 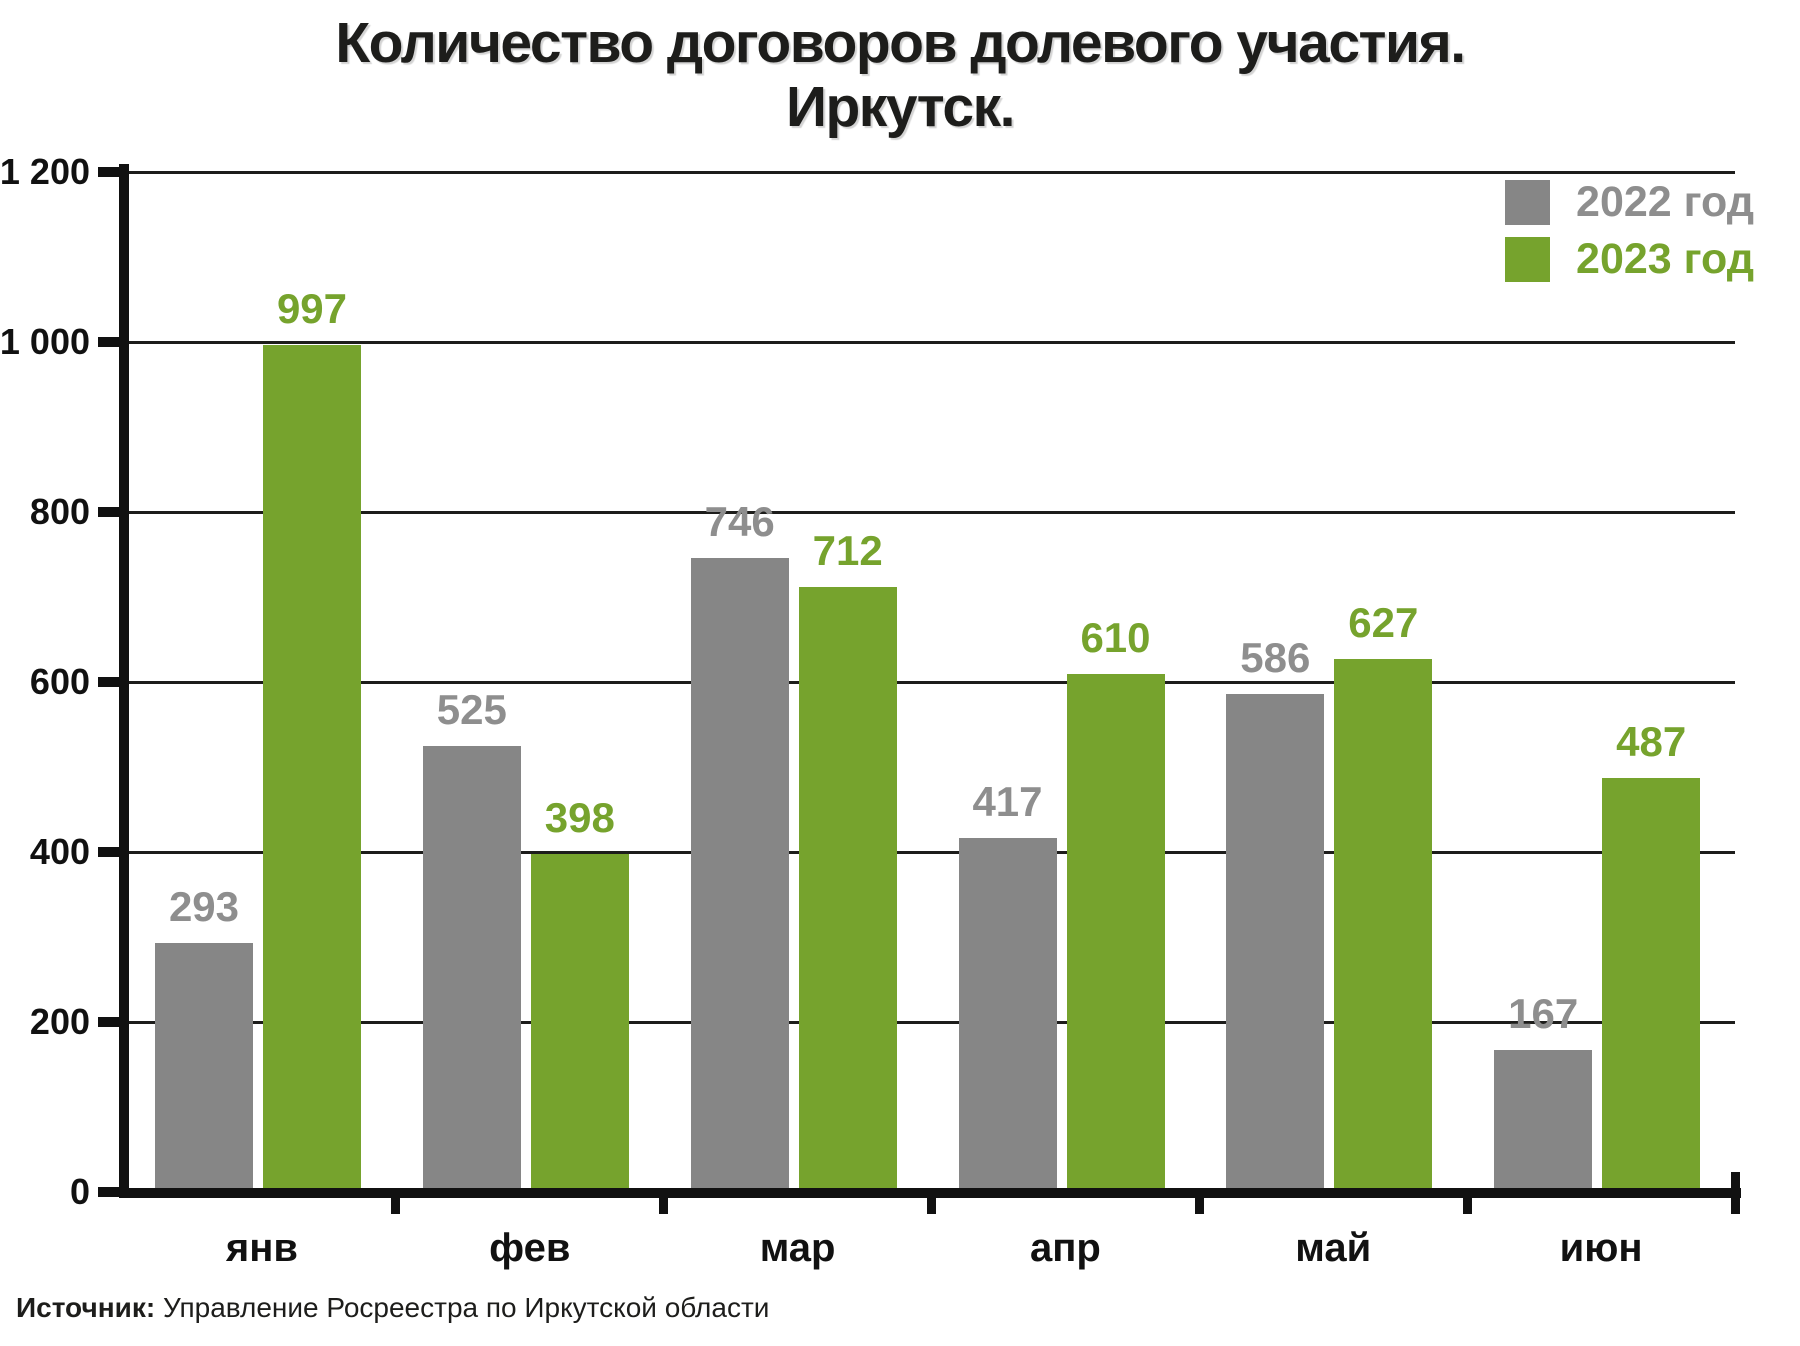 What do you see at coordinates (530, 1248) in the screenshot?
I see `x-label-фев: фев` at bounding box center [530, 1248].